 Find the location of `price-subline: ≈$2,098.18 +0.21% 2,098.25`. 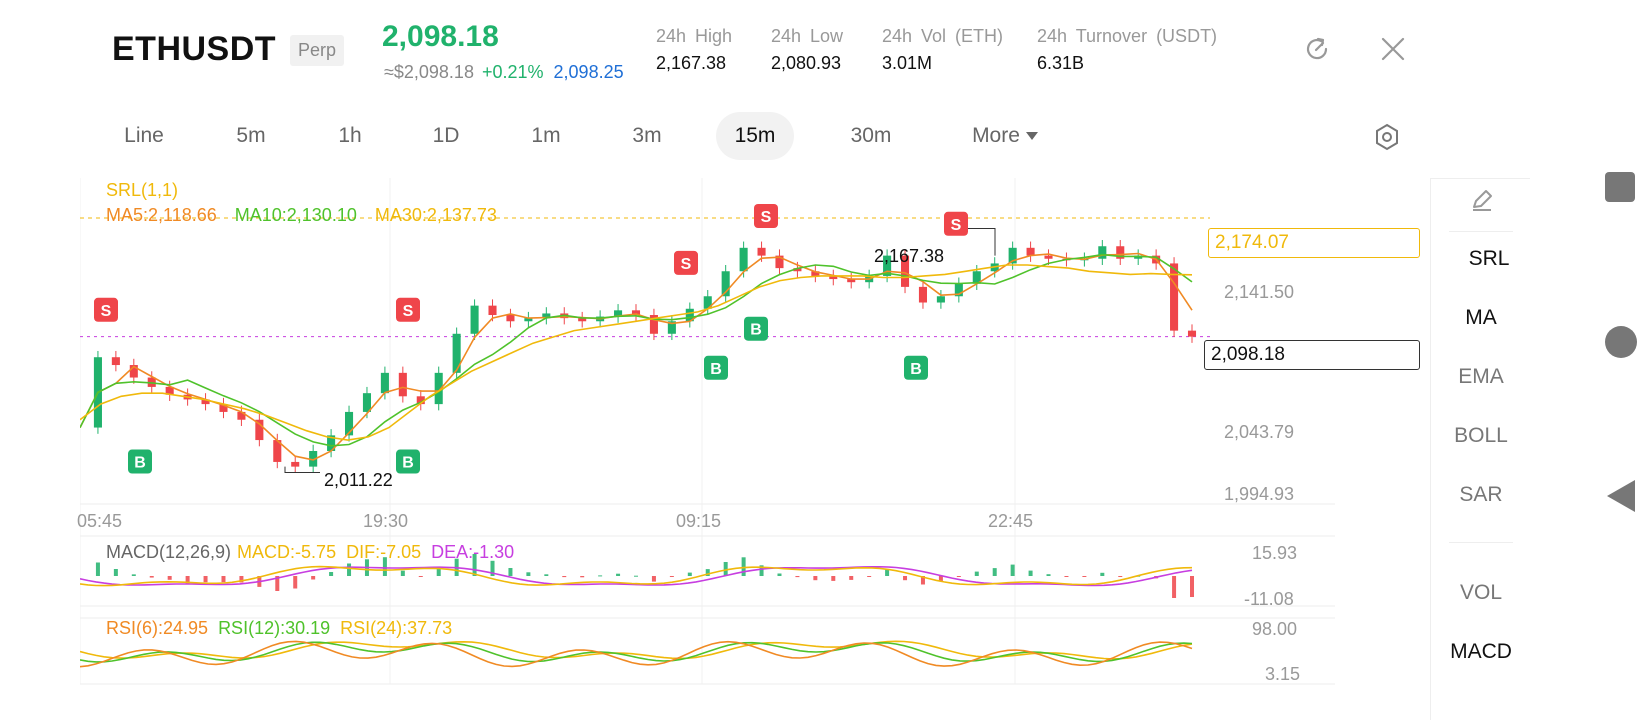

price-subline: ≈$2,098.18 +0.21% 2,098.25 is located at coordinates (504, 72).